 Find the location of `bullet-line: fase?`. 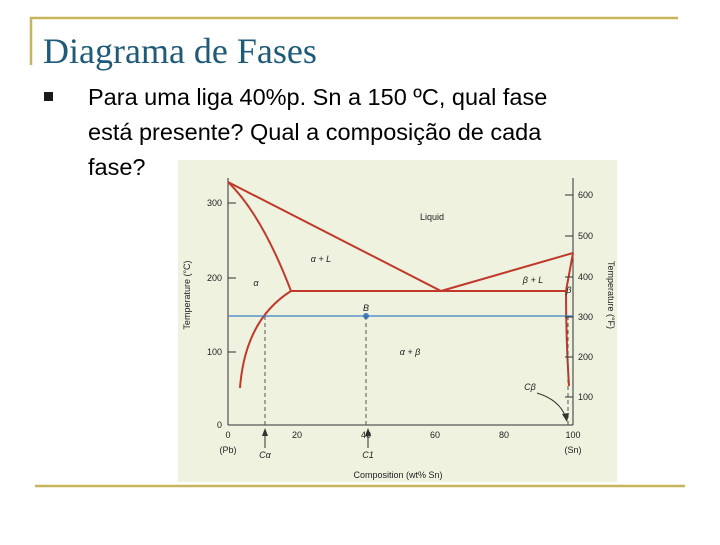

bullet-line: fase? is located at coordinates (117, 167).